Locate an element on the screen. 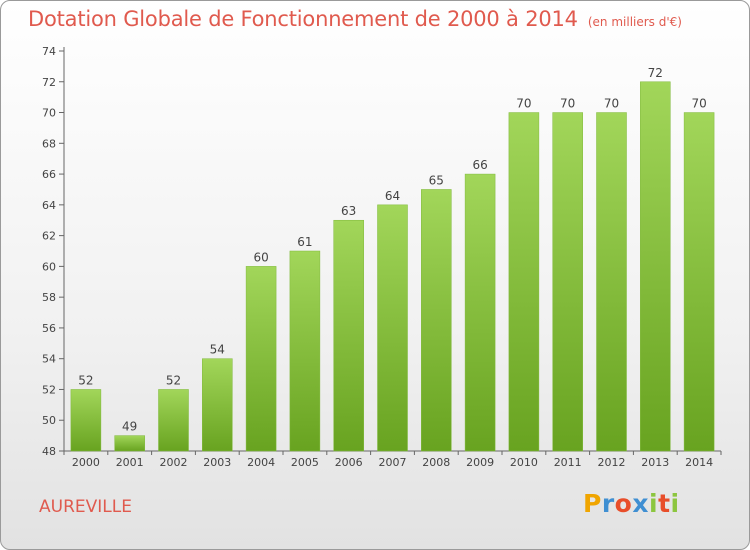 The height and width of the screenshot is (550, 750). bar-2000 is located at coordinates (86, 420).